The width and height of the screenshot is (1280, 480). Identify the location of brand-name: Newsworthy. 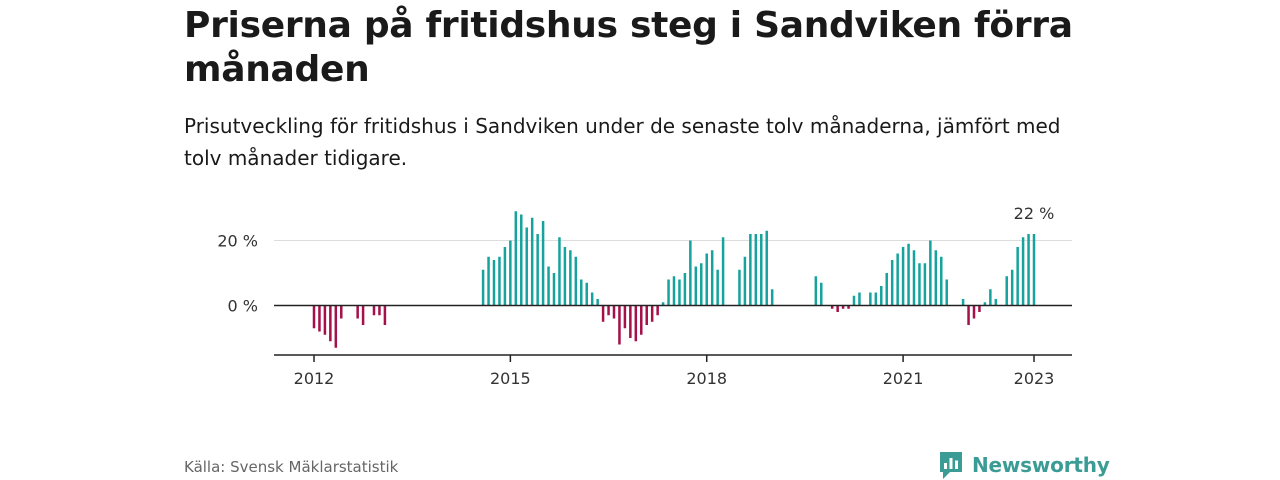
(1041, 465).